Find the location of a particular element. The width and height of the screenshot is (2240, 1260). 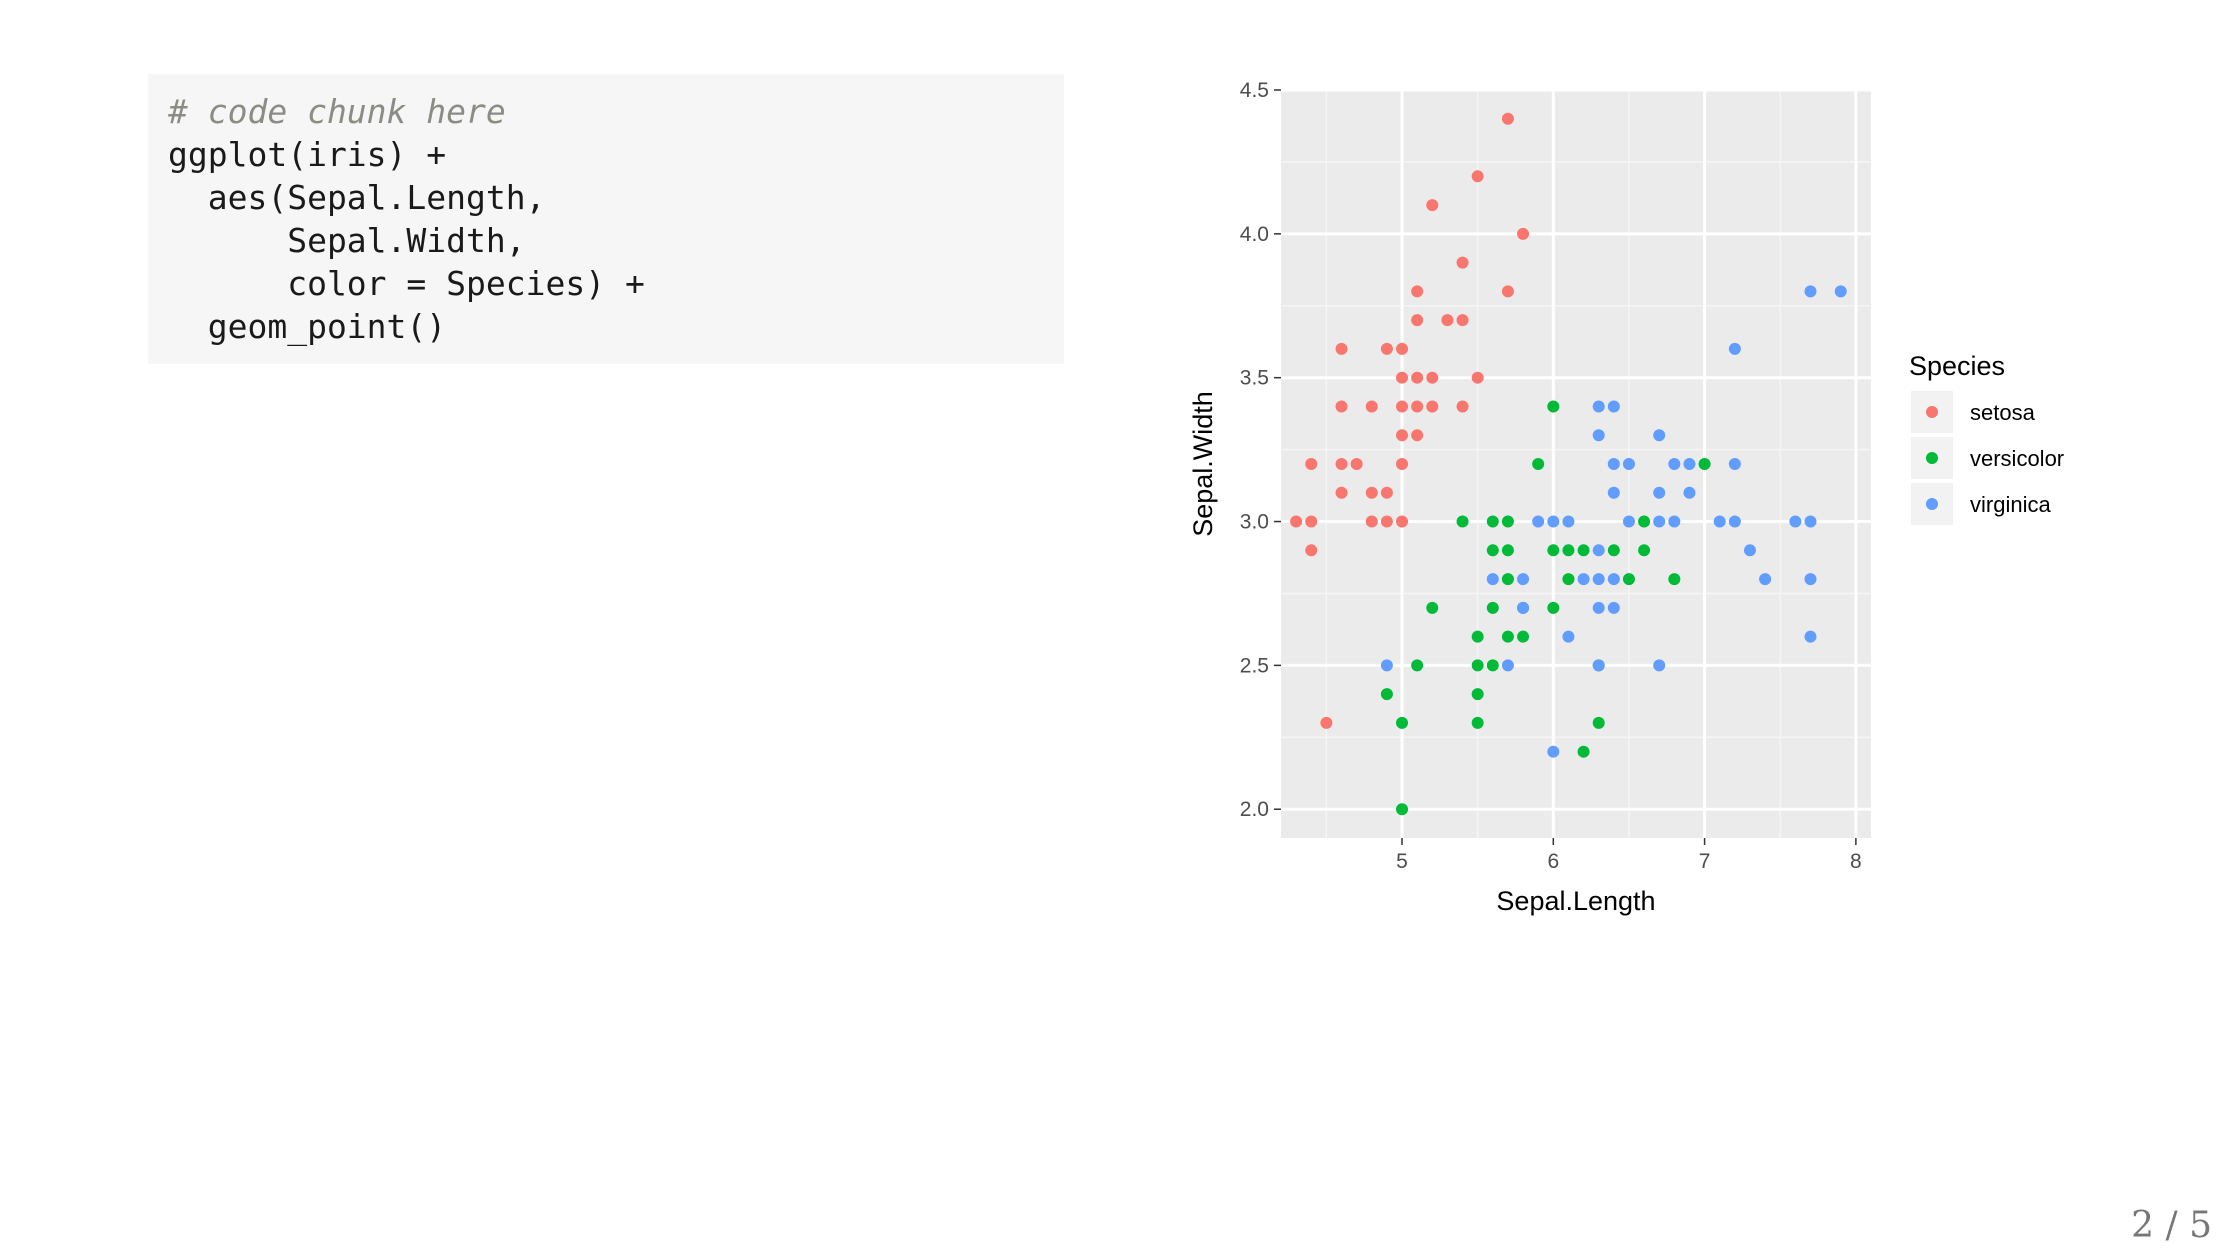

legend-label-versicolor: versicolor is located at coordinates (2017, 458).